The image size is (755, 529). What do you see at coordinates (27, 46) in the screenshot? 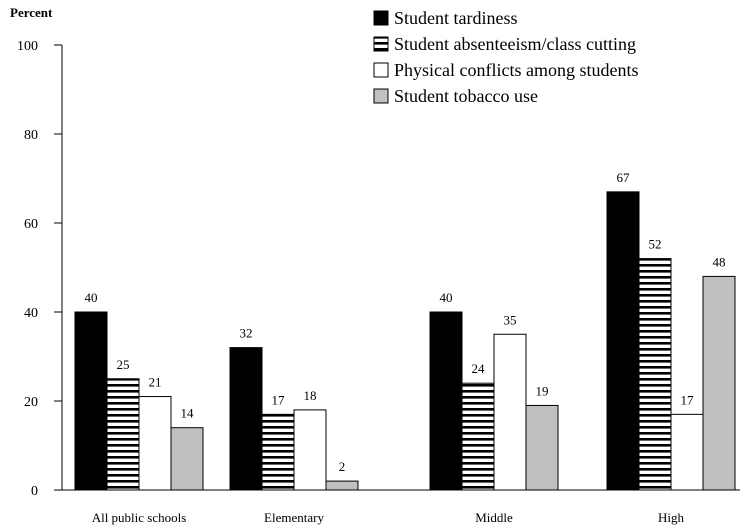
I see `y-tick-label: 100` at bounding box center [27, 46].